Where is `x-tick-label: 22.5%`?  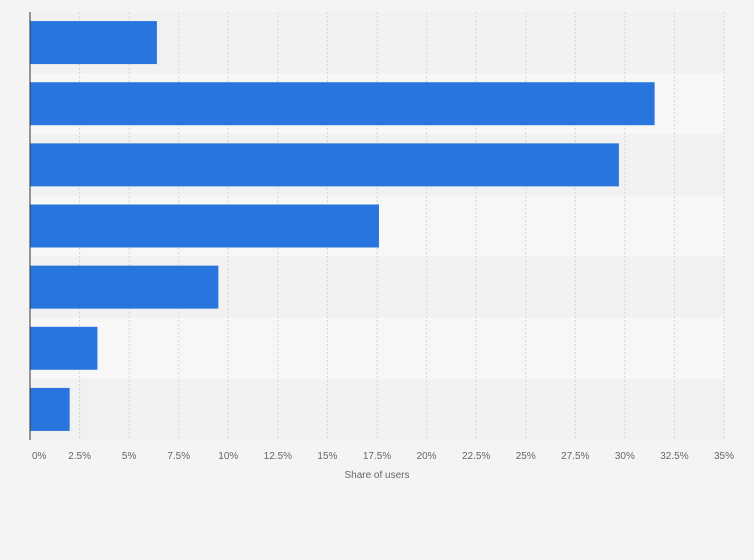
x-tick-label: 22.5% is located at coordinates (476, 456).